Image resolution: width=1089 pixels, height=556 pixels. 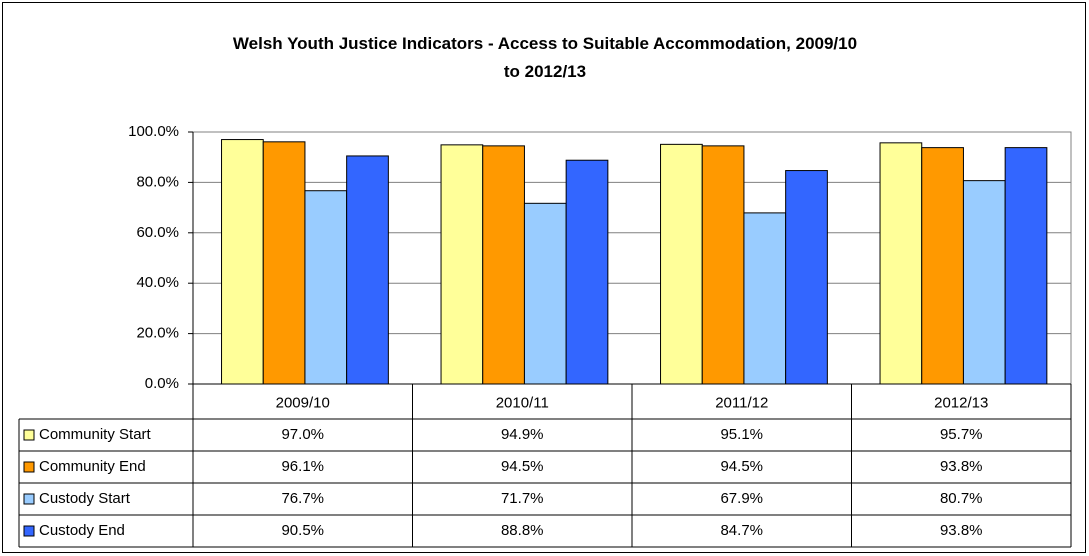 What do you see at coordinates (522, 498) in the screenshot?
I see `table-value: 71.7%` at bounding box center [522, 498].